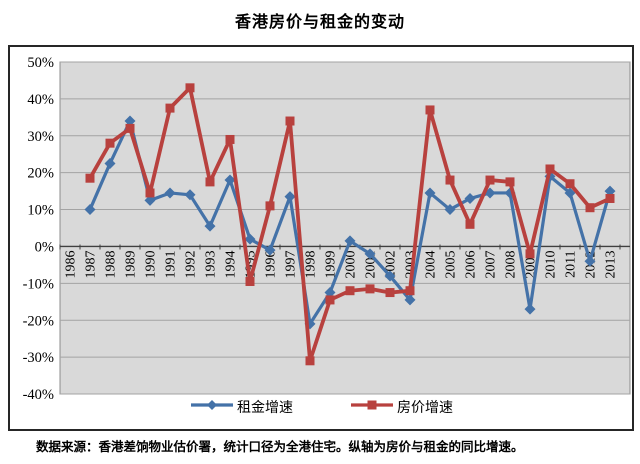 This screenshot has width=640, height=464. Describe the element at coordinates (40, 63) in the screenshot. I see `y-tick-label: 50%` at that location.